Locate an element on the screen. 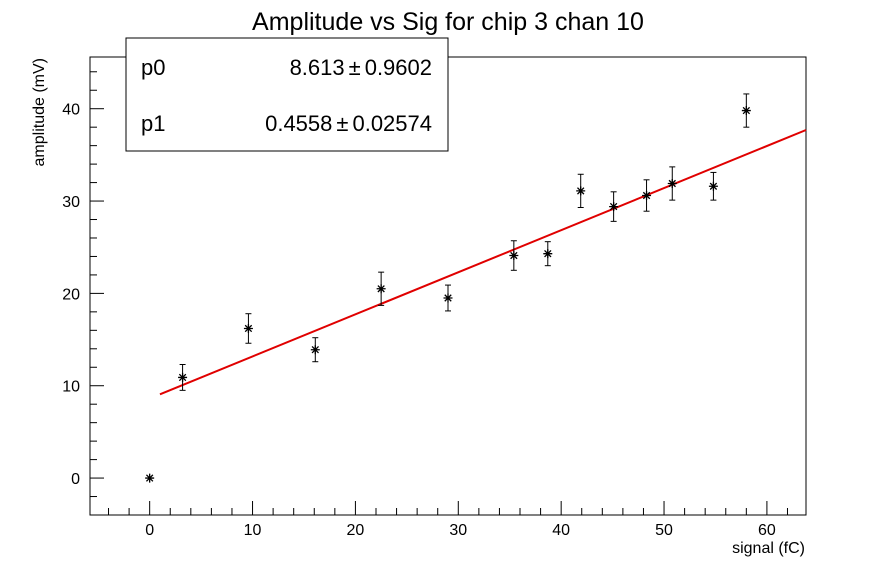 Image resolution: width=896 pixels, height=577 pixels. stats-p0-value: 8.613 ±0.9602 is located at coordinates (361, 67).